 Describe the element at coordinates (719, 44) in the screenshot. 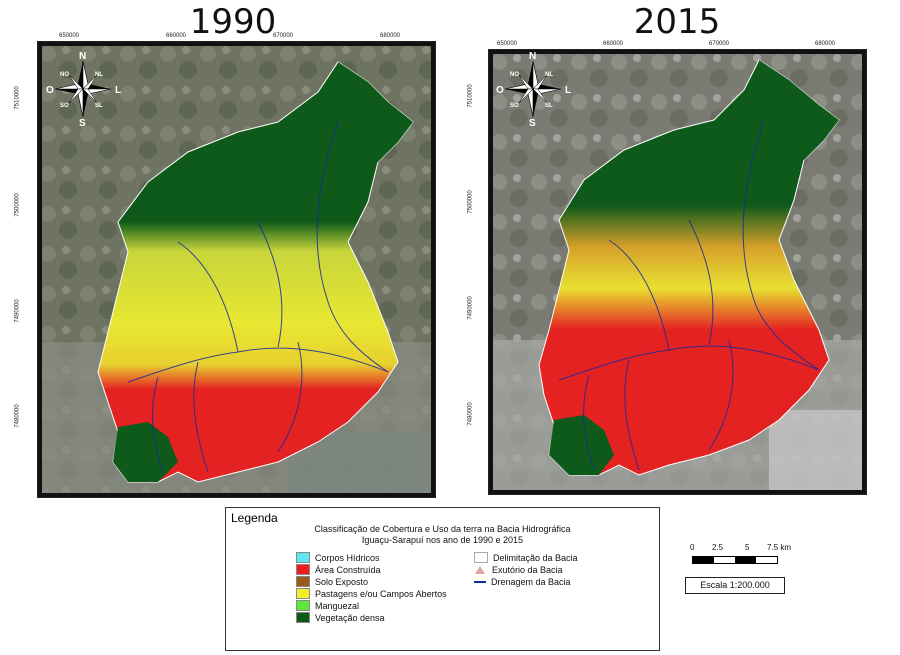

I see `x-tick-2015-2: 670000` at that location.